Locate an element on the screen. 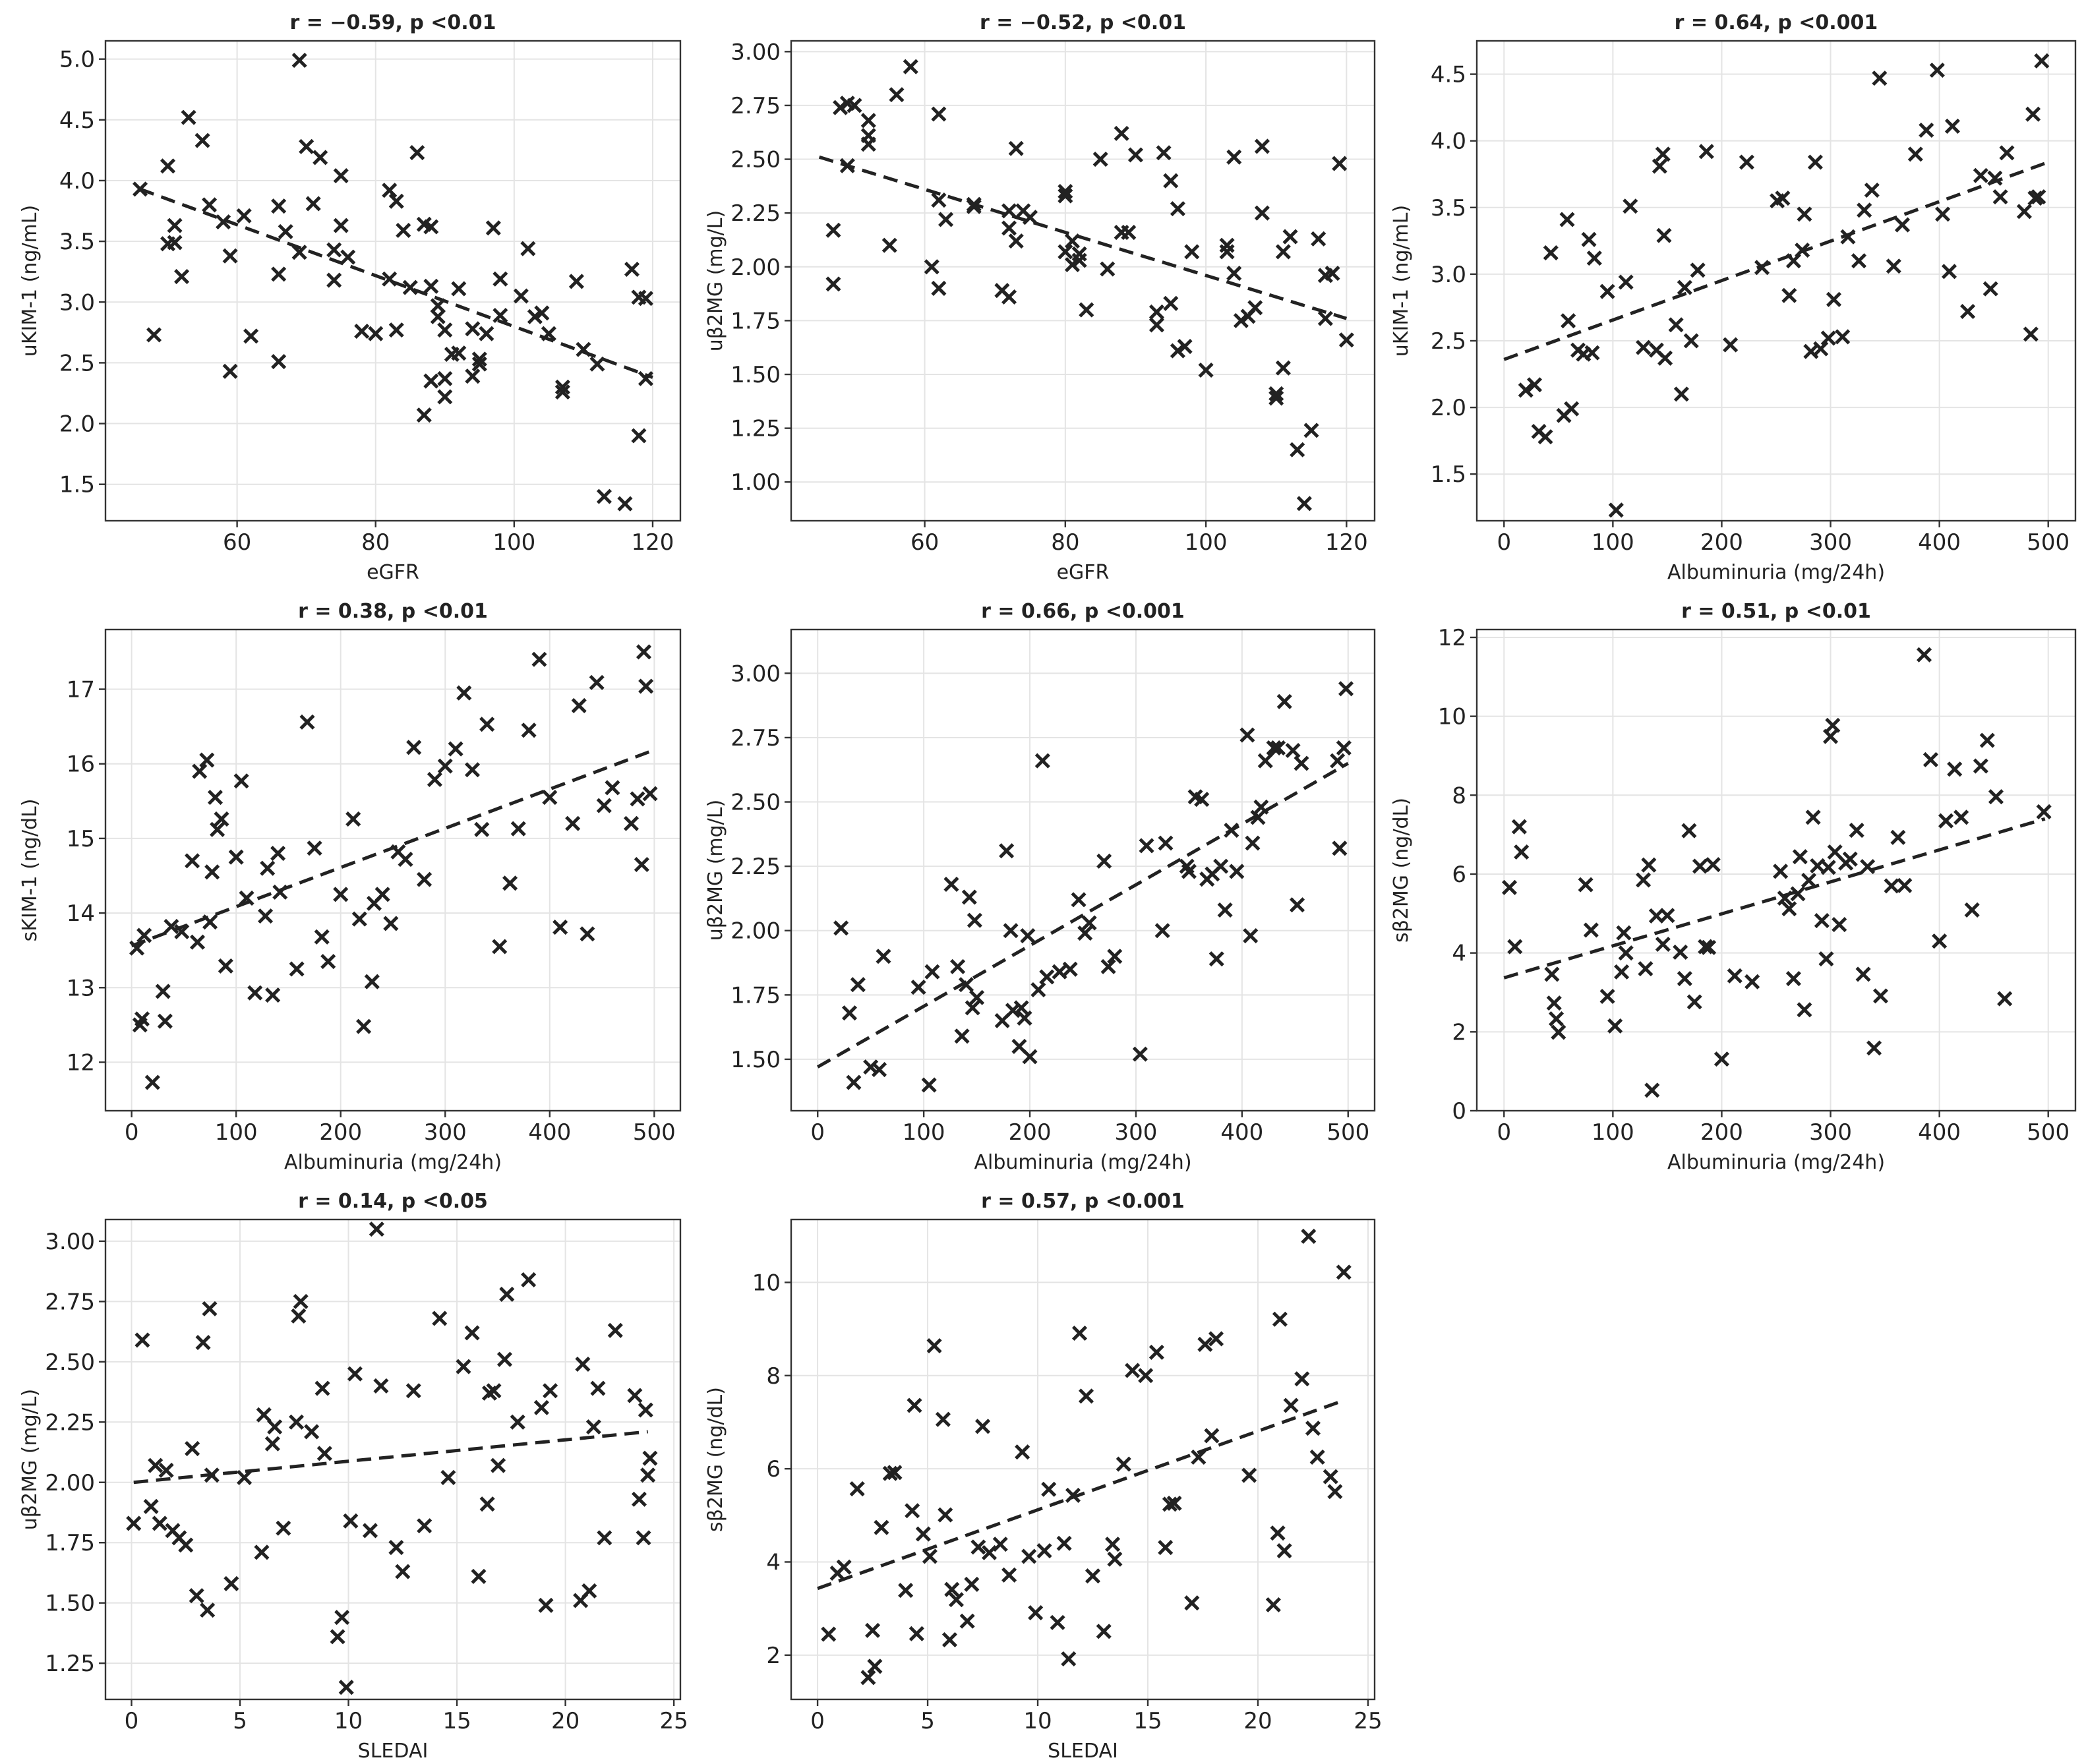  plot-area-frame is located at coordinates (1083, 281).